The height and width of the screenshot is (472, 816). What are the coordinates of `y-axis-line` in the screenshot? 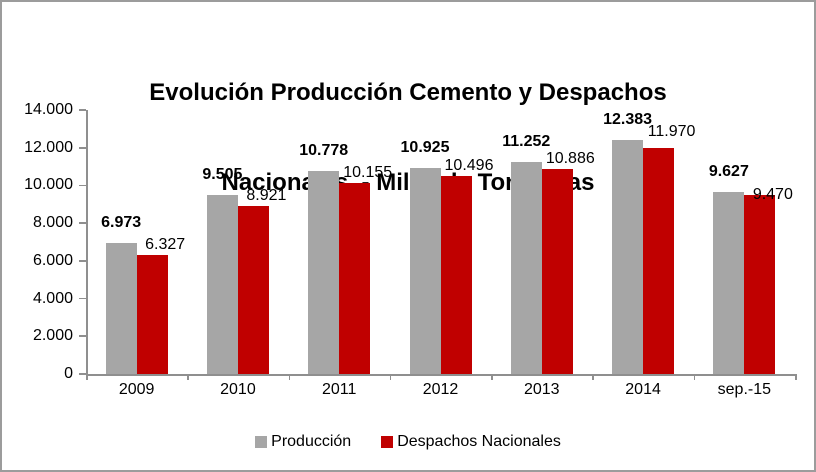 It's located at (87, 243).